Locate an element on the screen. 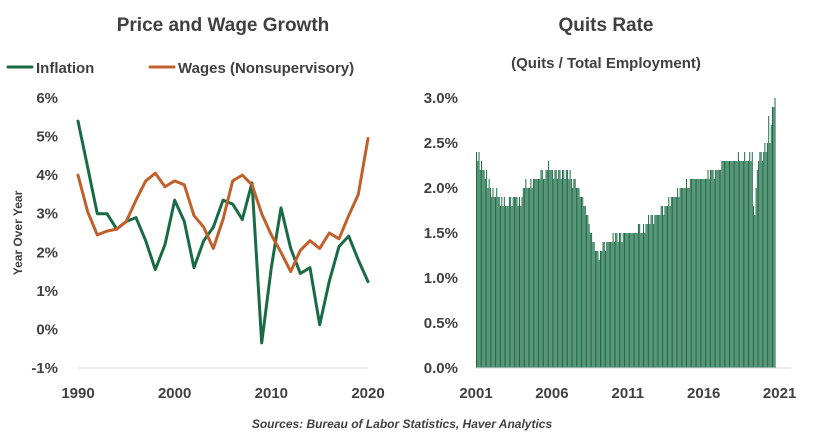  left-x-tick-label: 2020 is located at coordinates (367, 393).